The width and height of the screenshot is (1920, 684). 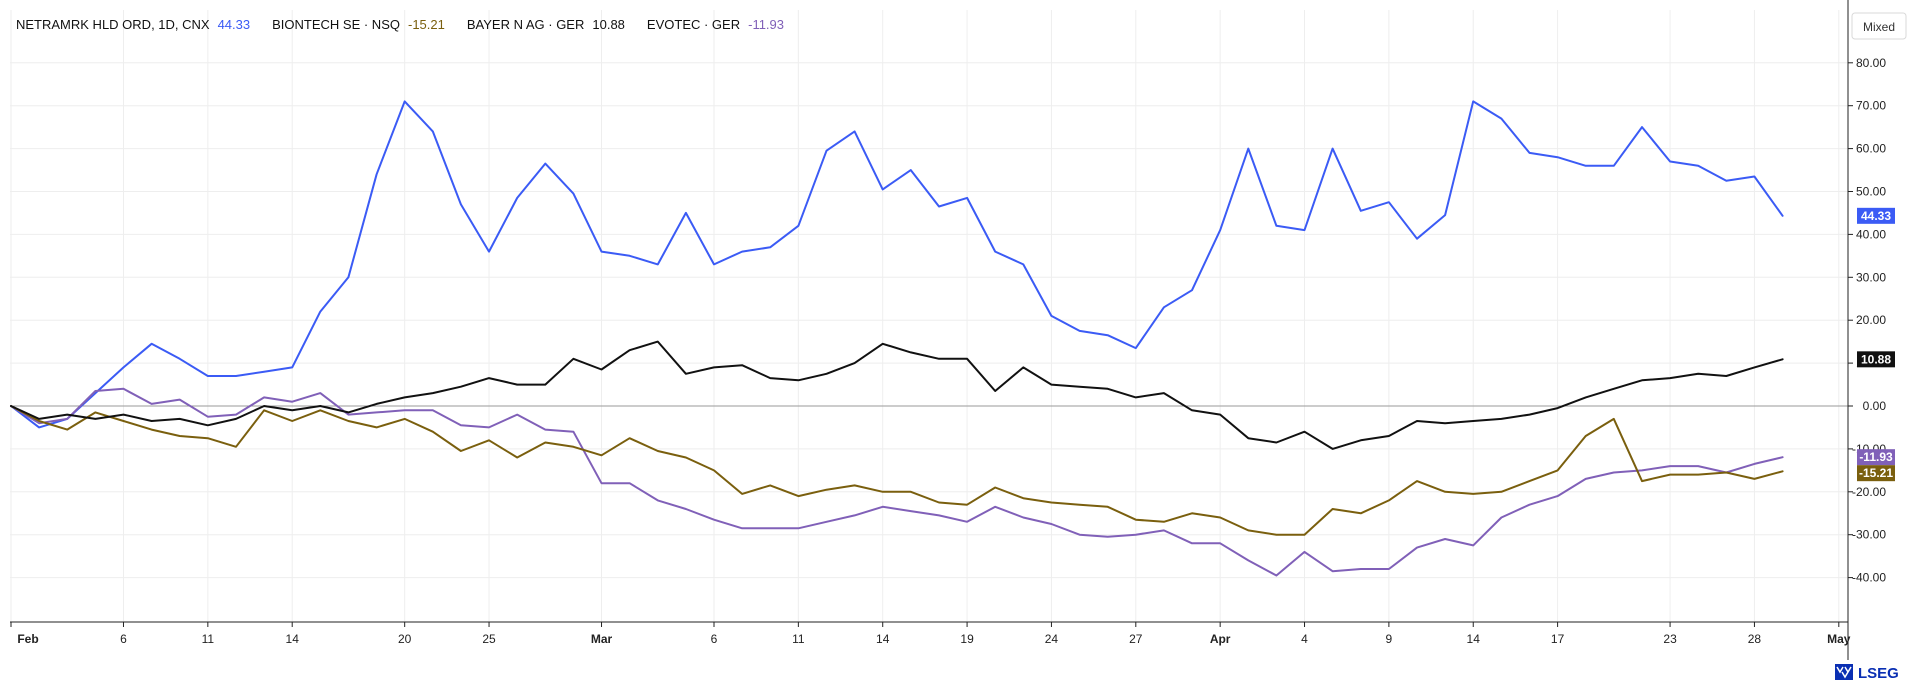 What do you see at coordinates (489, 639) in the screenshot?
I see `x-tick-label: 25` at bounding box center [489, 639].